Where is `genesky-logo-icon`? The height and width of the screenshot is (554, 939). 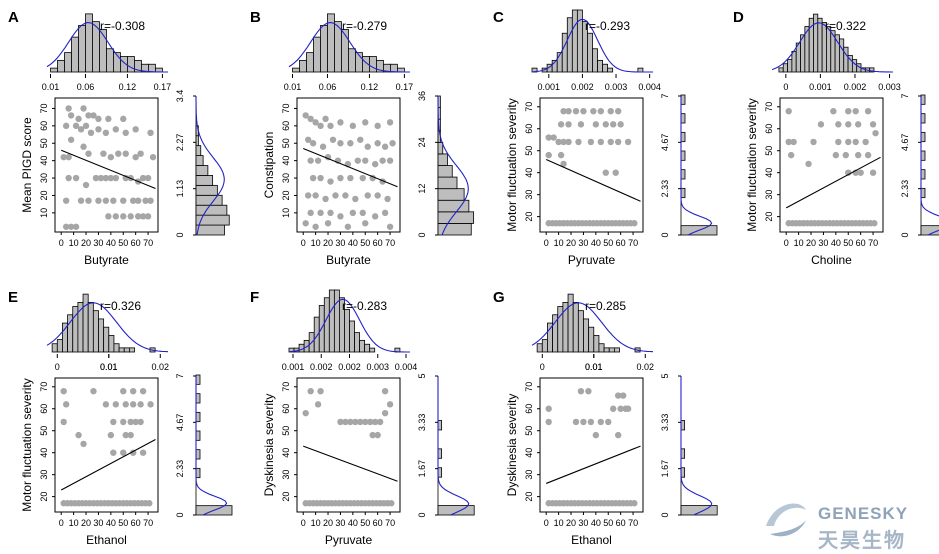
genesky-logo-icon is located at coordinates (786, 520).